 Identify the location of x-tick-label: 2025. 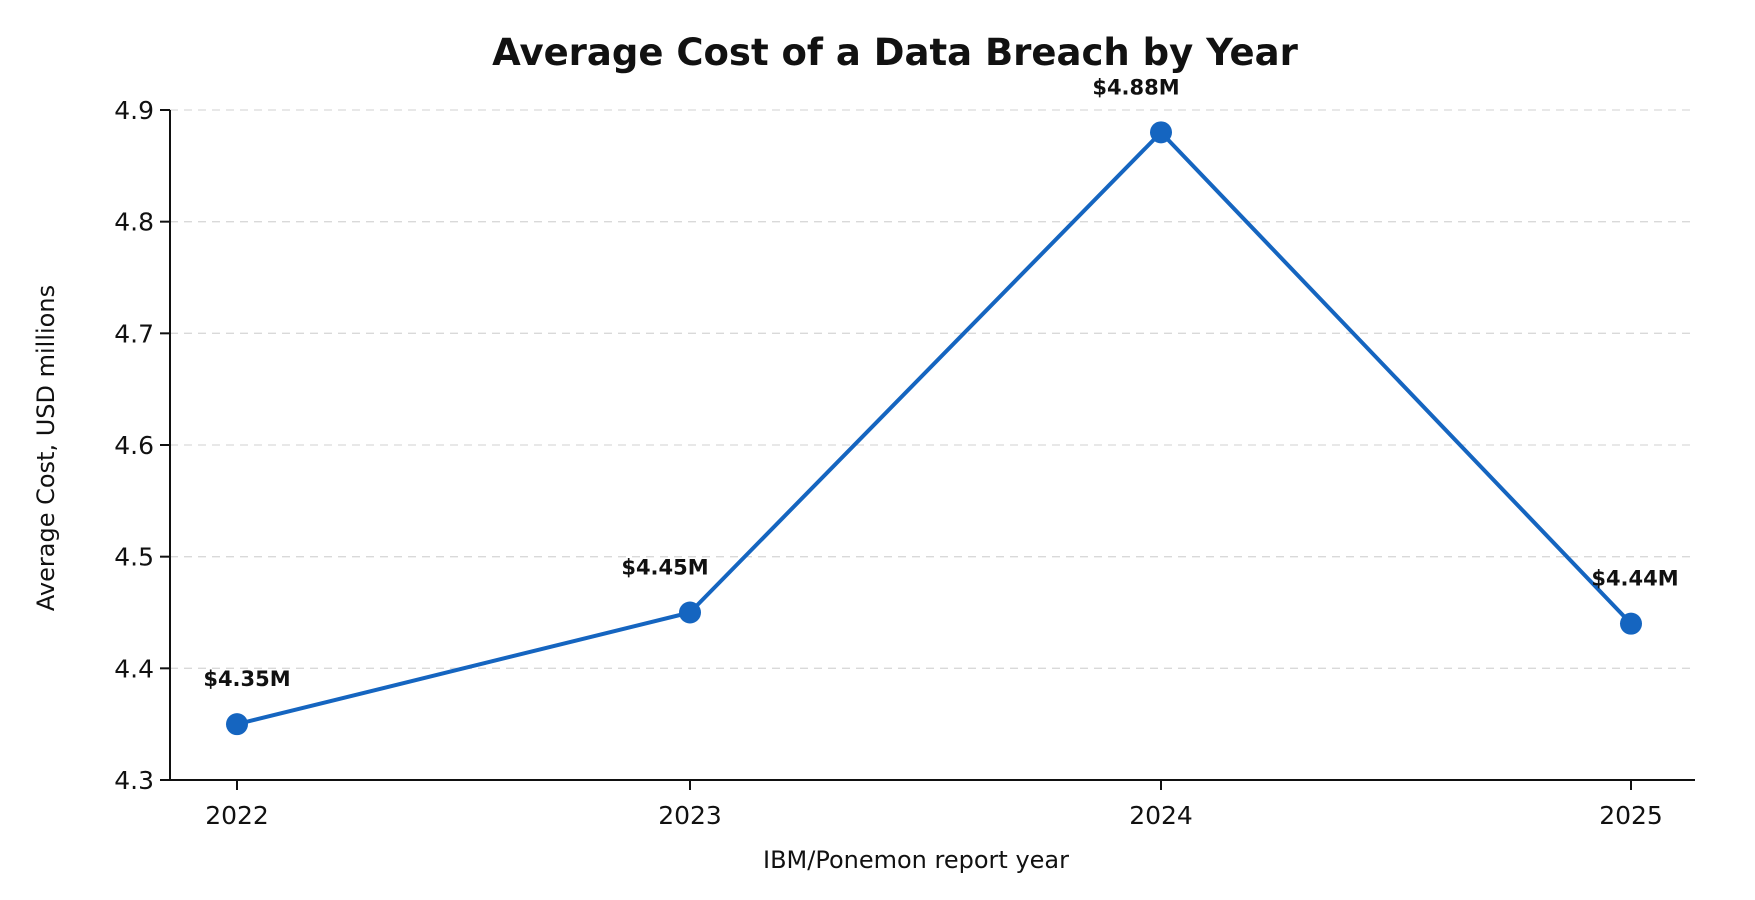
(1631, 815).